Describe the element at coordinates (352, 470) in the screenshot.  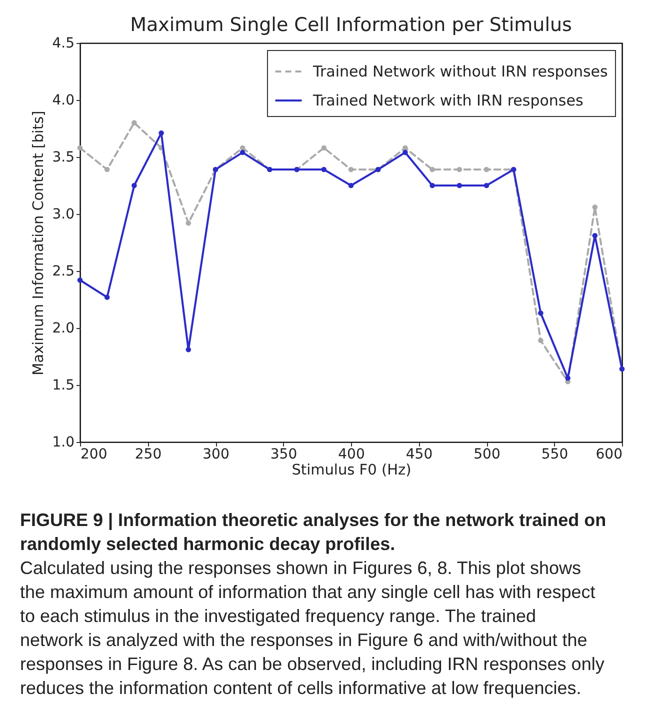
I see `x-axis-title: Stimulus F0 (Hz)` at that location.